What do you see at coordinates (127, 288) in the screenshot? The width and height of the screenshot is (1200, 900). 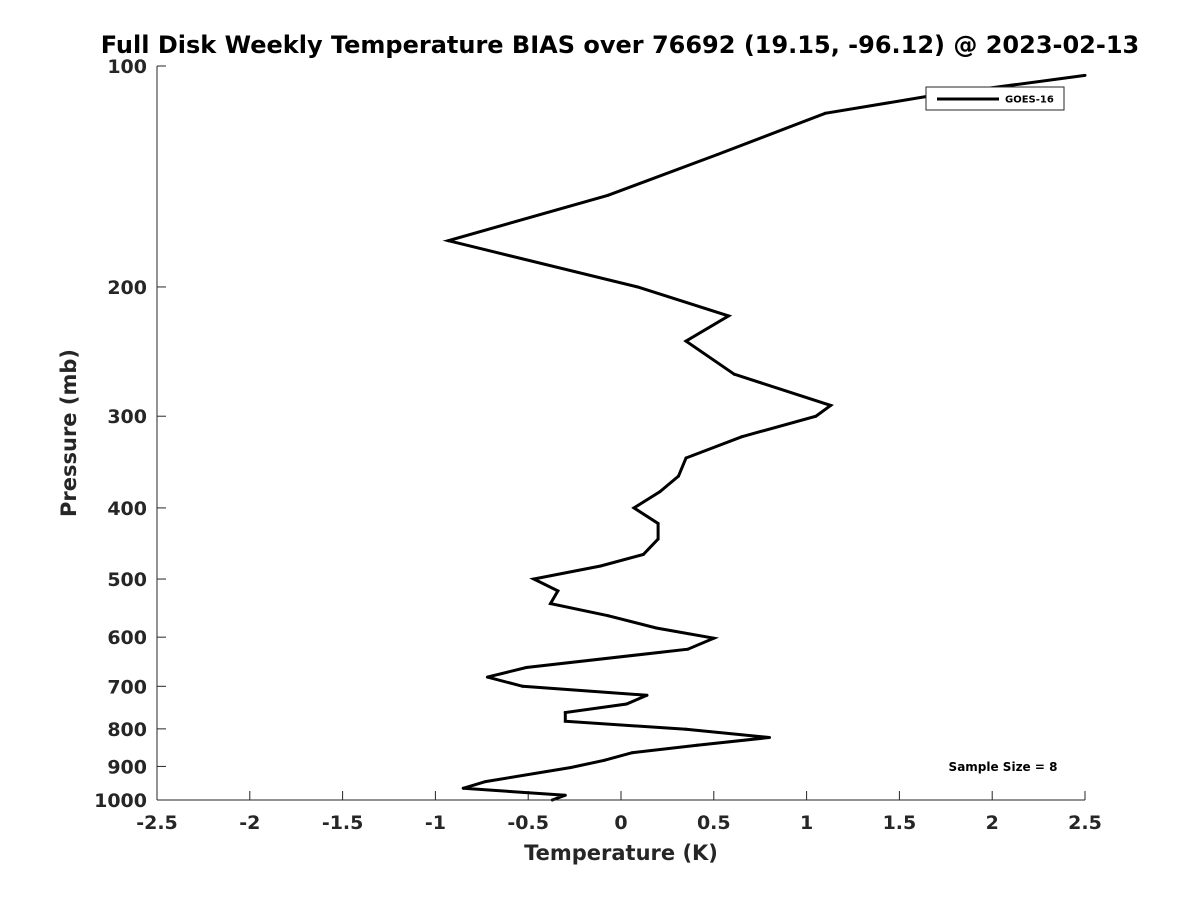 I see `y-tick-label: 200` at bounding box center [127, 288].